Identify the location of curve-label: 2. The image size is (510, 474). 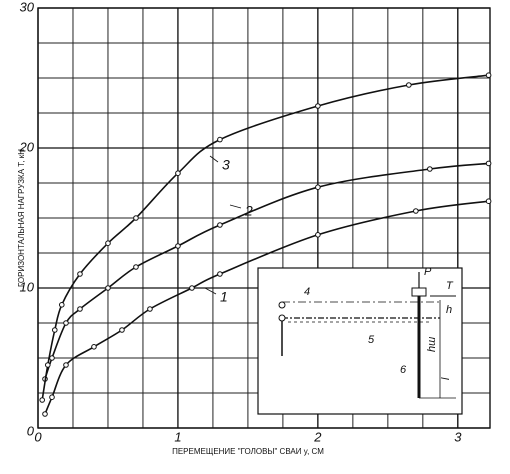
(248, 211).